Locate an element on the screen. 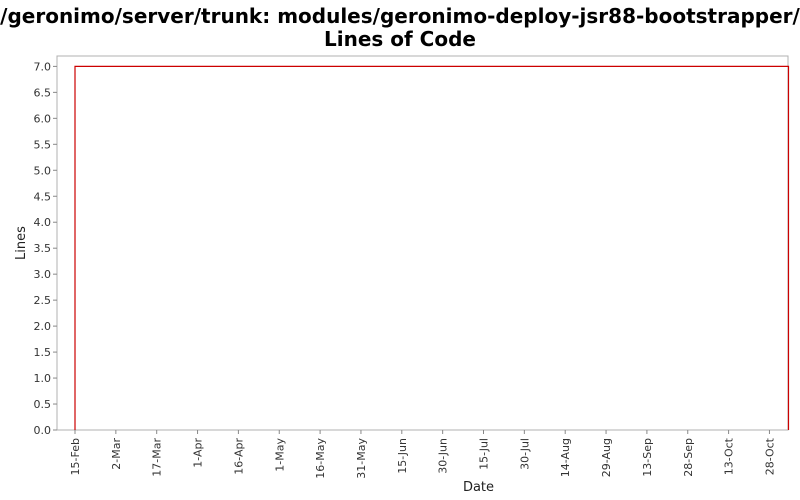  x-tick-label: 28-Sep is located at coordinates (688, 457).